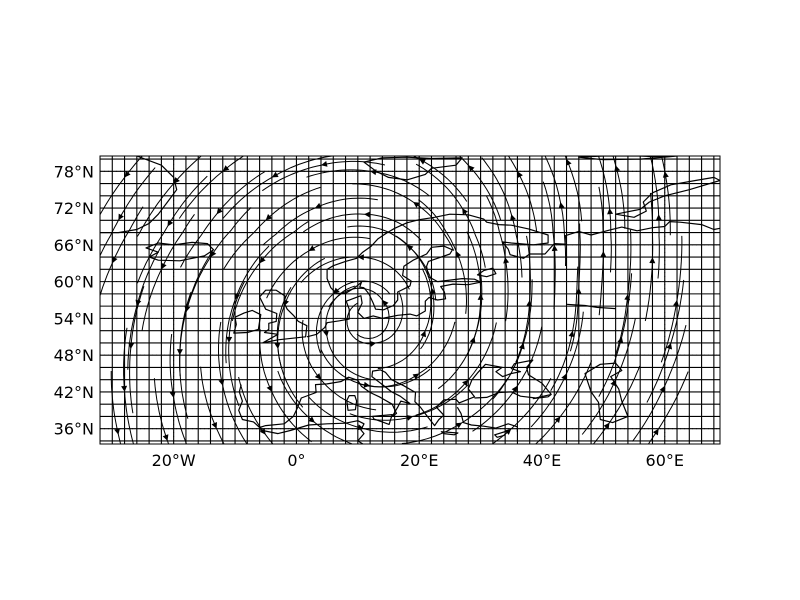 The height and width of the screenshot is (600, 800). What do you see at coordinates (74, 245) in the screenshot?
I see `latitude-tick-label: 66°N` at bounding box center [74, 245].